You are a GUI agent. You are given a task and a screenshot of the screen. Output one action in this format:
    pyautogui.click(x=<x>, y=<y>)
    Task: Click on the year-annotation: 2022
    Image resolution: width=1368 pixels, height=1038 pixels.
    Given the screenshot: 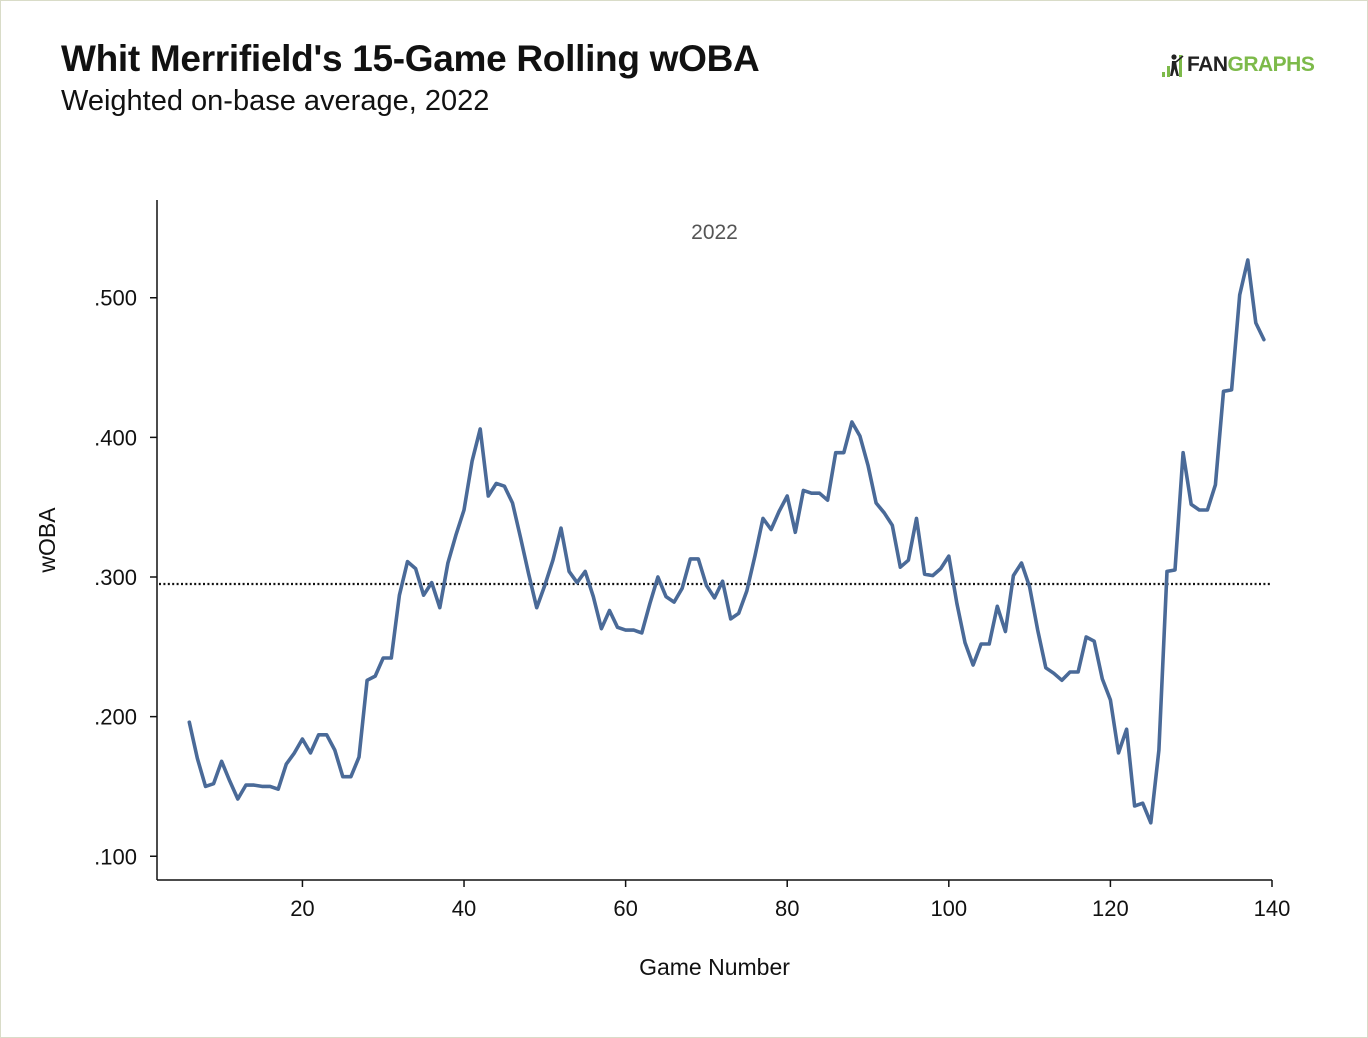 What is the action you would take?
    pyautogui.click(x=714, y=232)
    